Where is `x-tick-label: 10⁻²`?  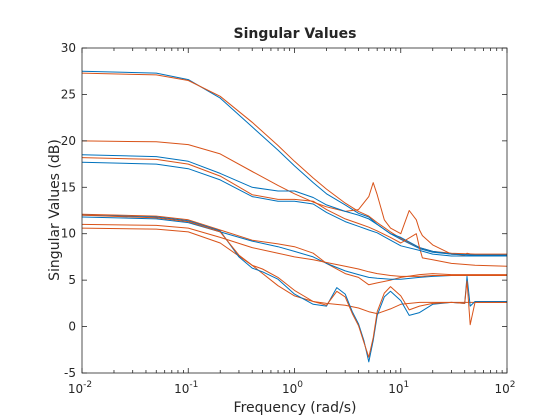
x-tick-label: 10⁻² is located at coordinates (80, 388).